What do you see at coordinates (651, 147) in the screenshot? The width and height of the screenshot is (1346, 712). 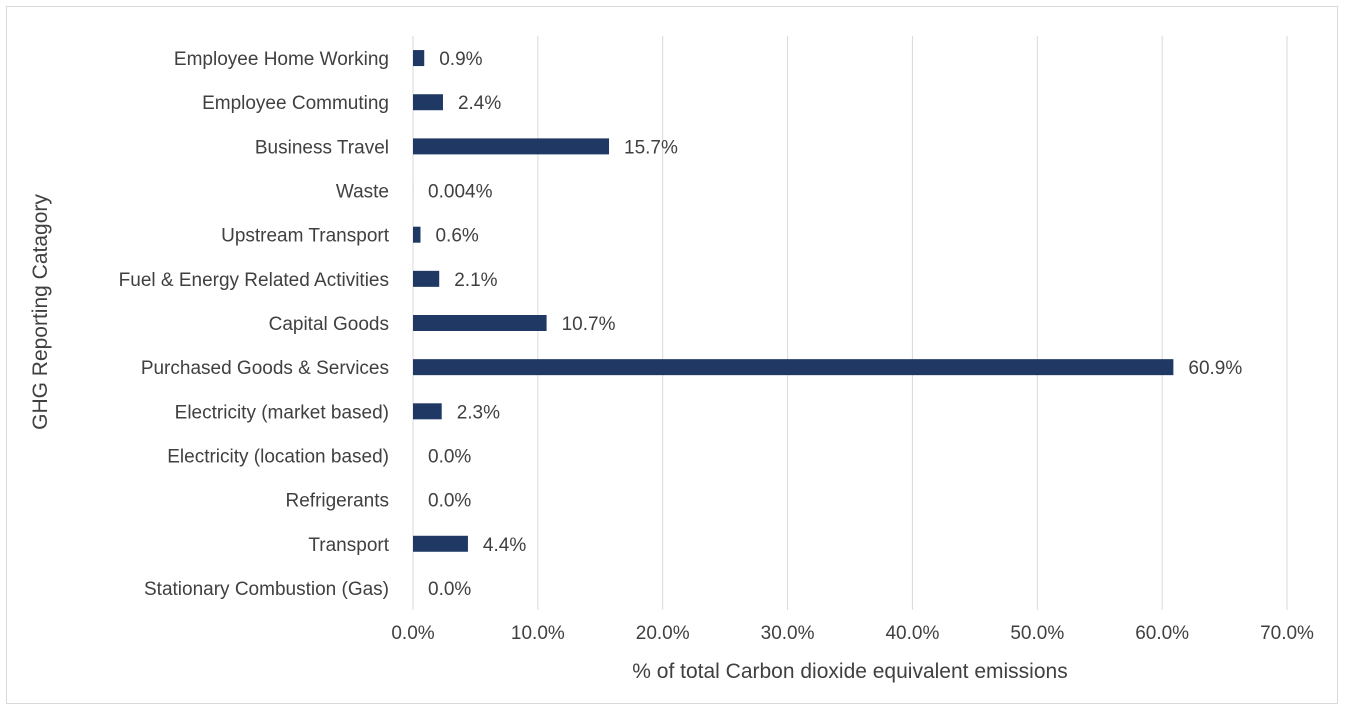 I see `data-label: 15.7%` at bounding box center [651, 147].